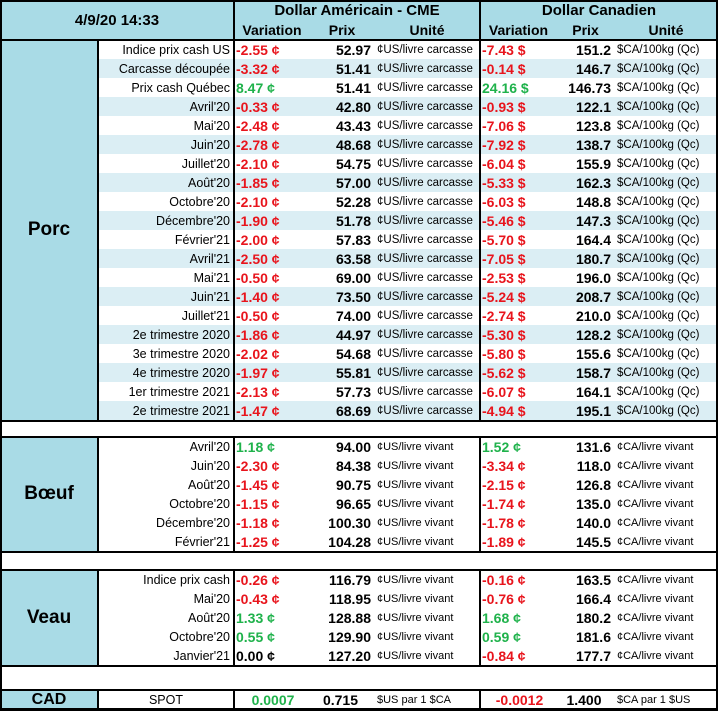  I want to click on usd-variation: -1.47 ¢, so click(258, 410).